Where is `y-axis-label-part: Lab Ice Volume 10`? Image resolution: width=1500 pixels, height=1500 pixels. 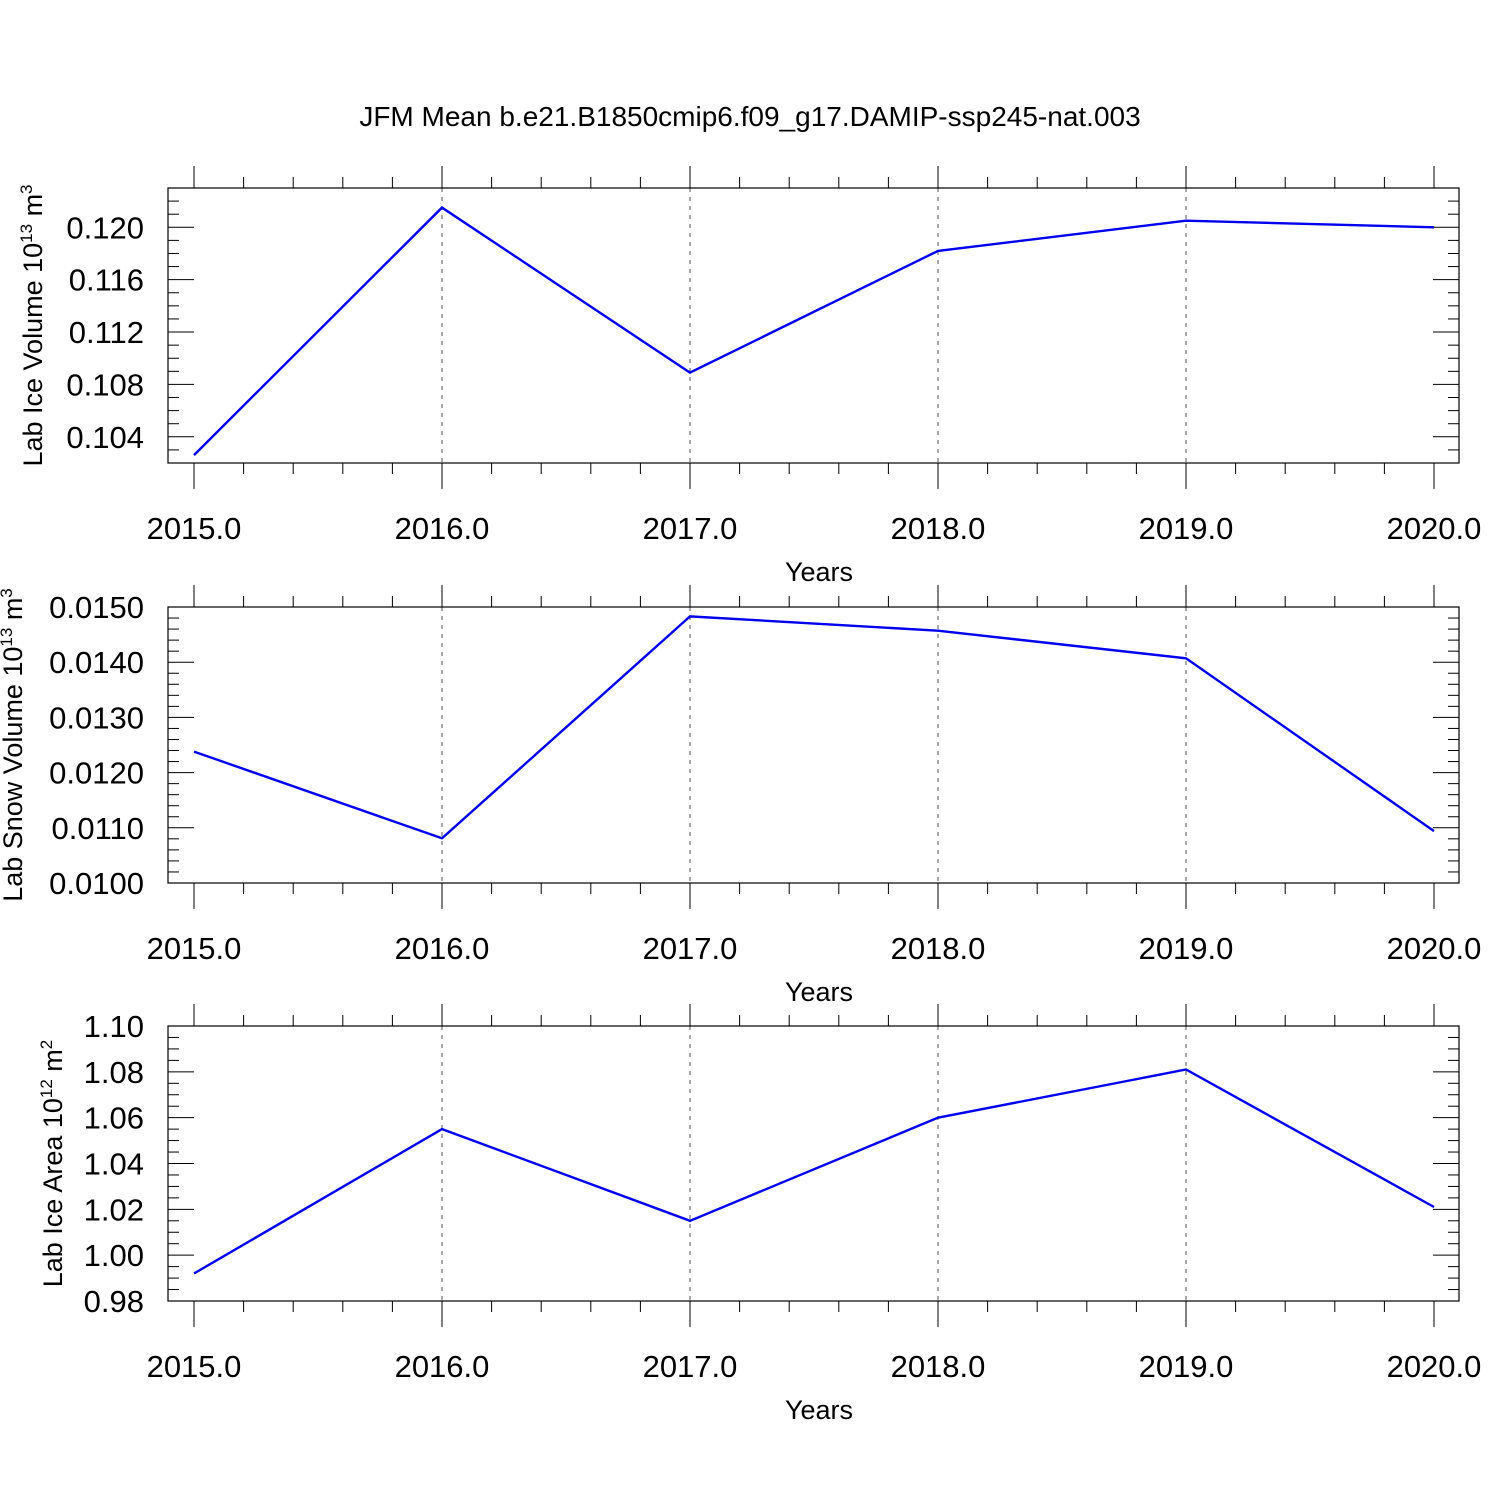
y-axis-label-part: Lab Ice Volume 10 is located at coordinates (33, 355).